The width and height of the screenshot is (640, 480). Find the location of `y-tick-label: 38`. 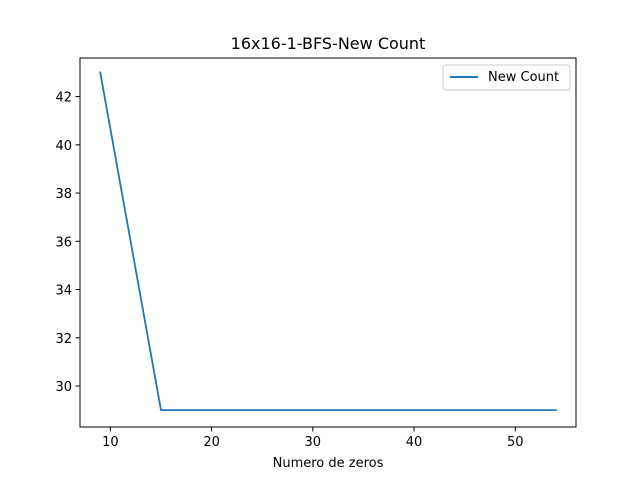

y-tick-label: 38 is located at coordinates (63, 194).